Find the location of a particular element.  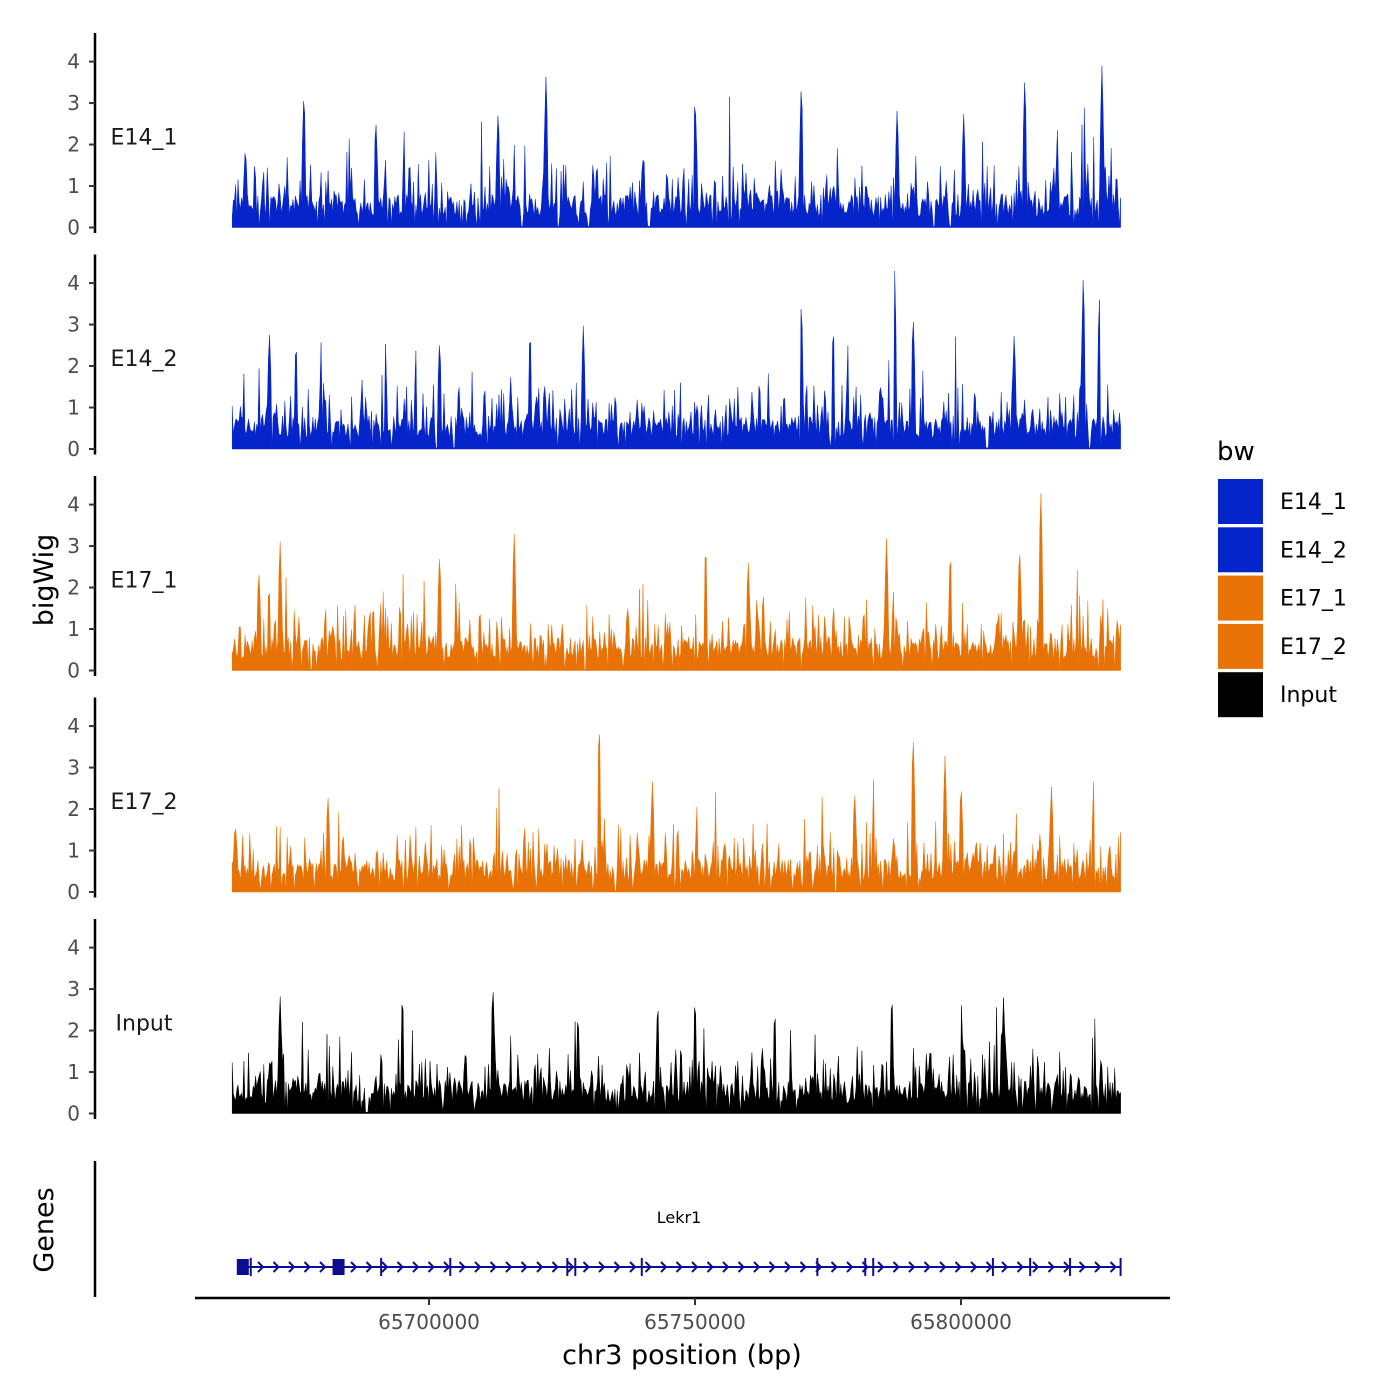

genes-track: Lekr1 is located at coordinates (607, 1229).